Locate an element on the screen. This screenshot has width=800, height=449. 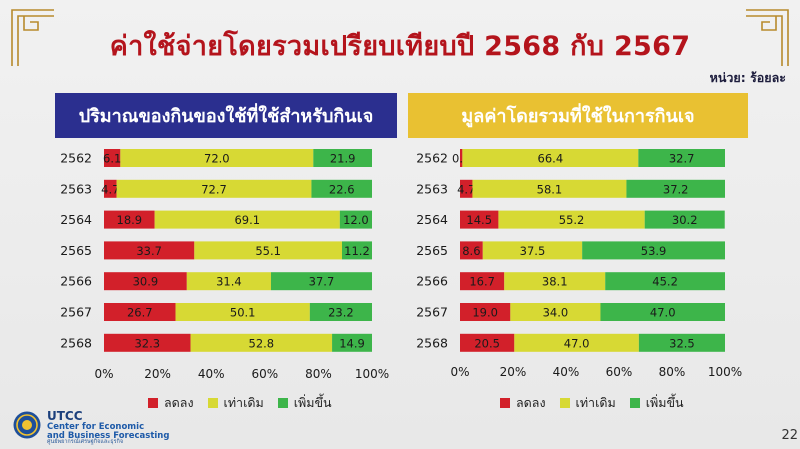
data-label-increase: 22.6 is located at coordinates (342, 189).